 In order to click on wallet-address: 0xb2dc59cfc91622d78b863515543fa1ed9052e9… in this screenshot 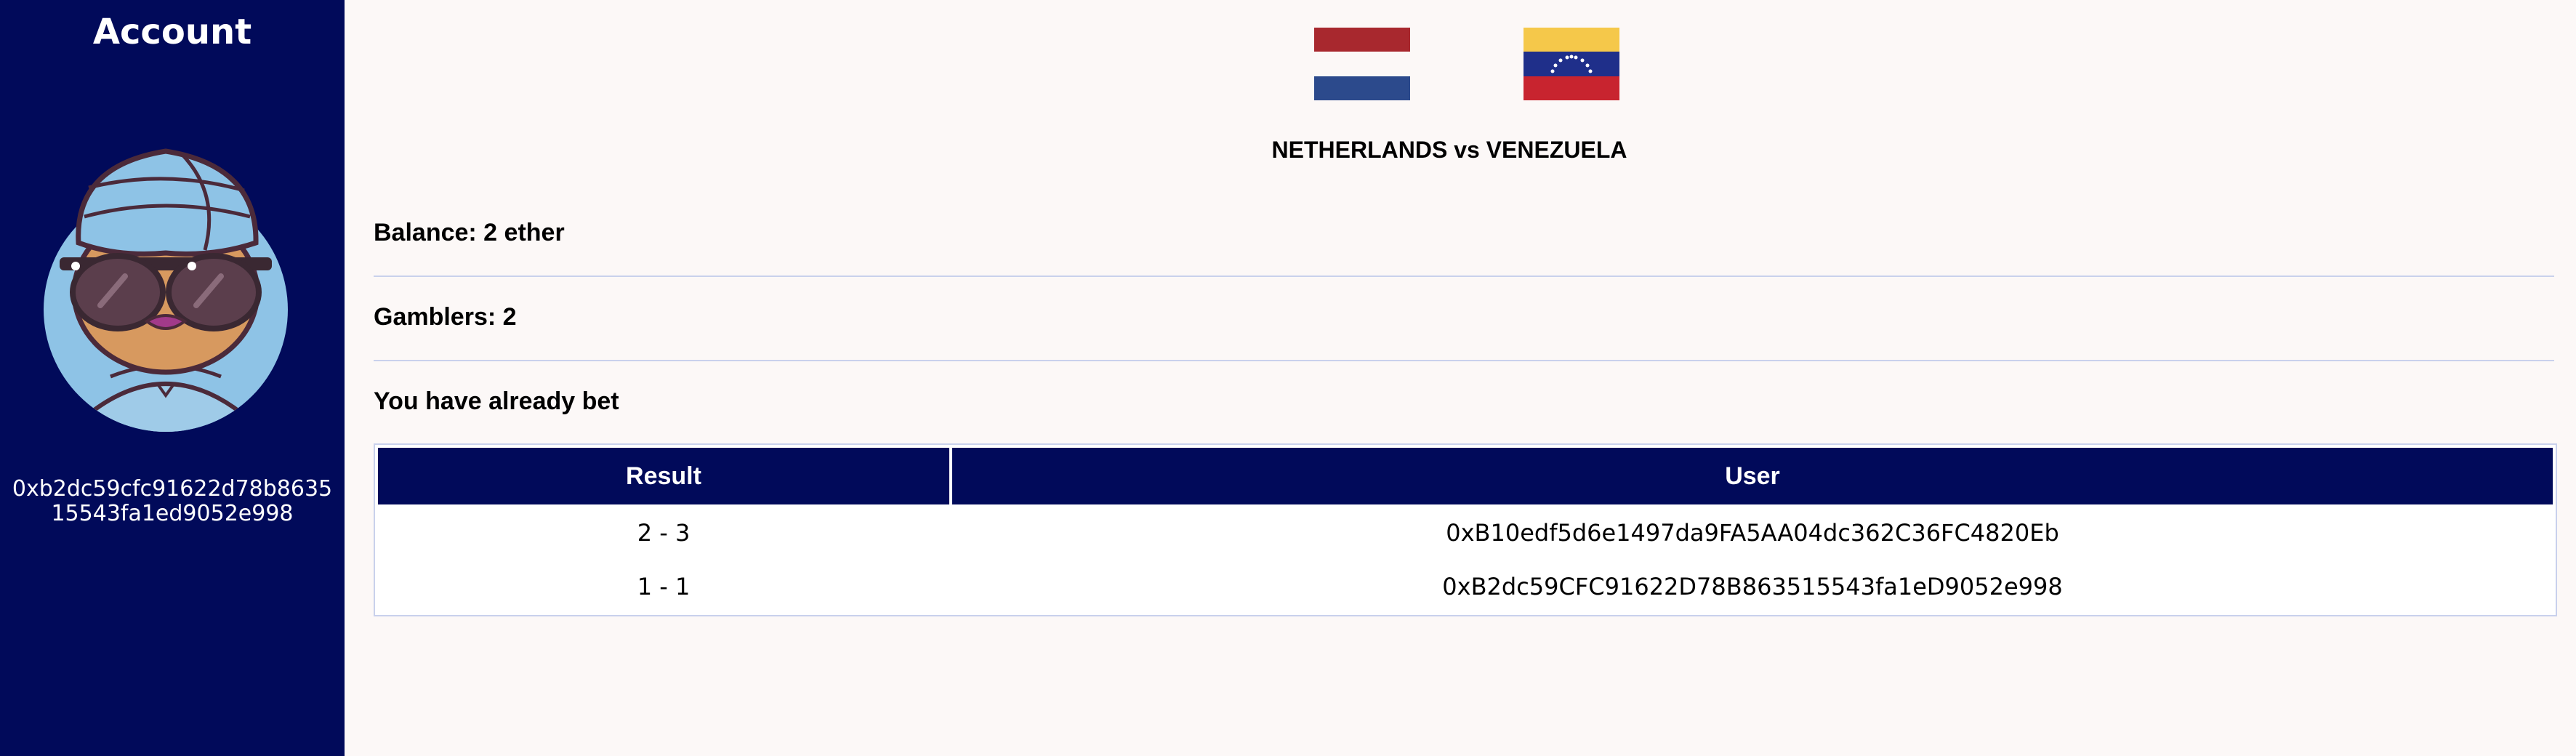, I will do `click(172, 501)`.